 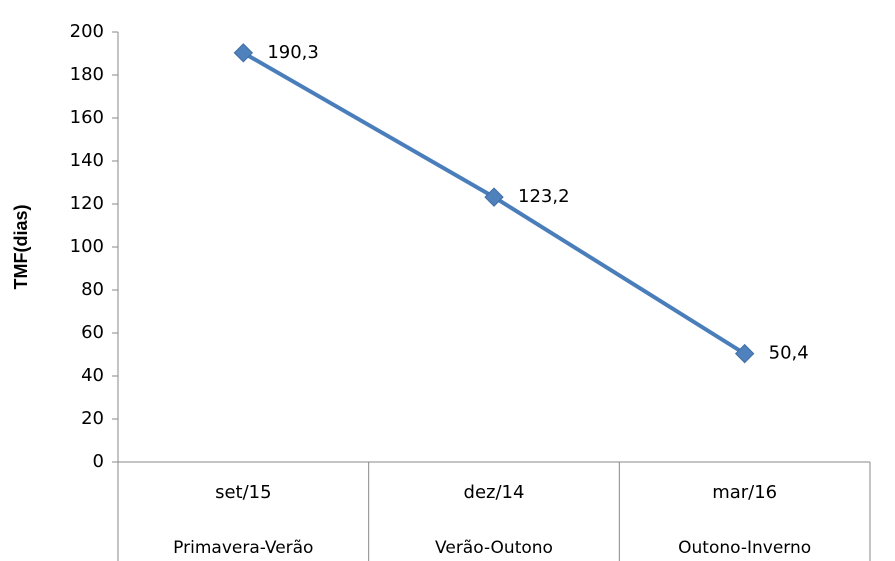 I want to click on y-tick-label: 0, so click(x=98, y=461).